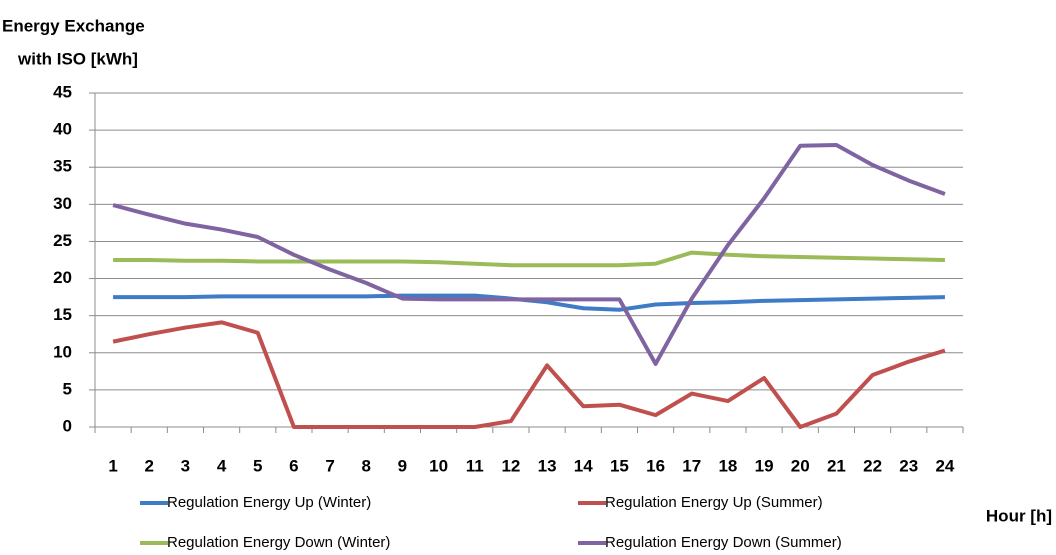 The height and width of the screenshot is (555, 1056). Describe the element at coordinates (62, 129) in the screenshot. I see `y-tick-label: 40` at that location.